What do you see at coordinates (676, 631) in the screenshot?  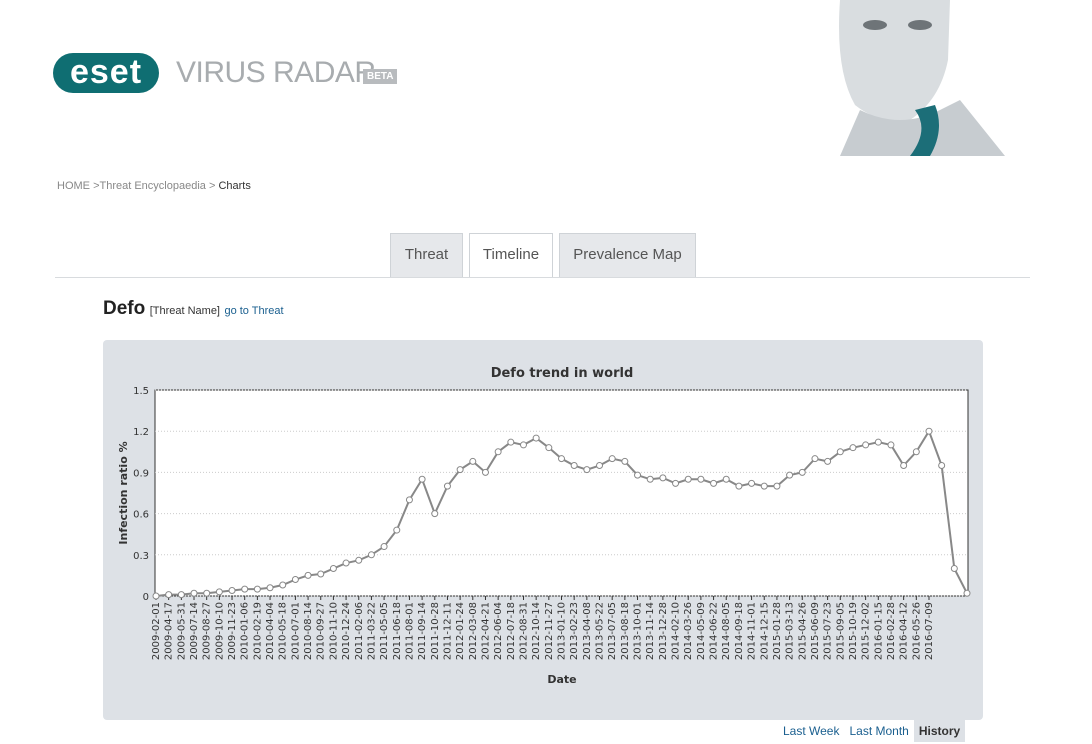 I see `x-tick-label: 2014-02-10` at bounding box center [676, 631].